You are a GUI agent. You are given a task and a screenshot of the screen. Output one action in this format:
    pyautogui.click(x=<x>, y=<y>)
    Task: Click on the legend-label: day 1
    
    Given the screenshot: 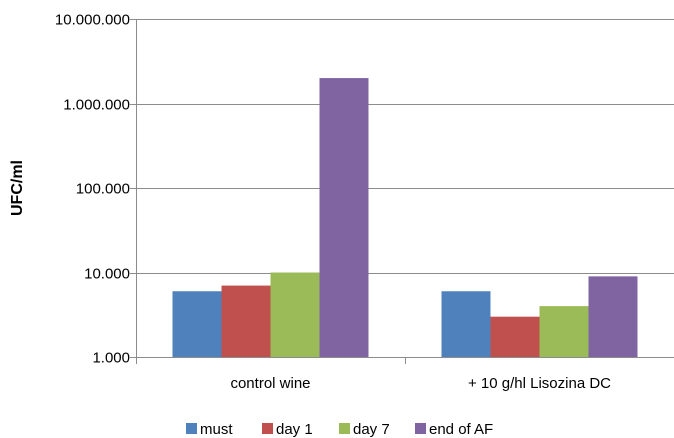 What is the action you would take?
    pyautogui.click(x=294, y=429)
    